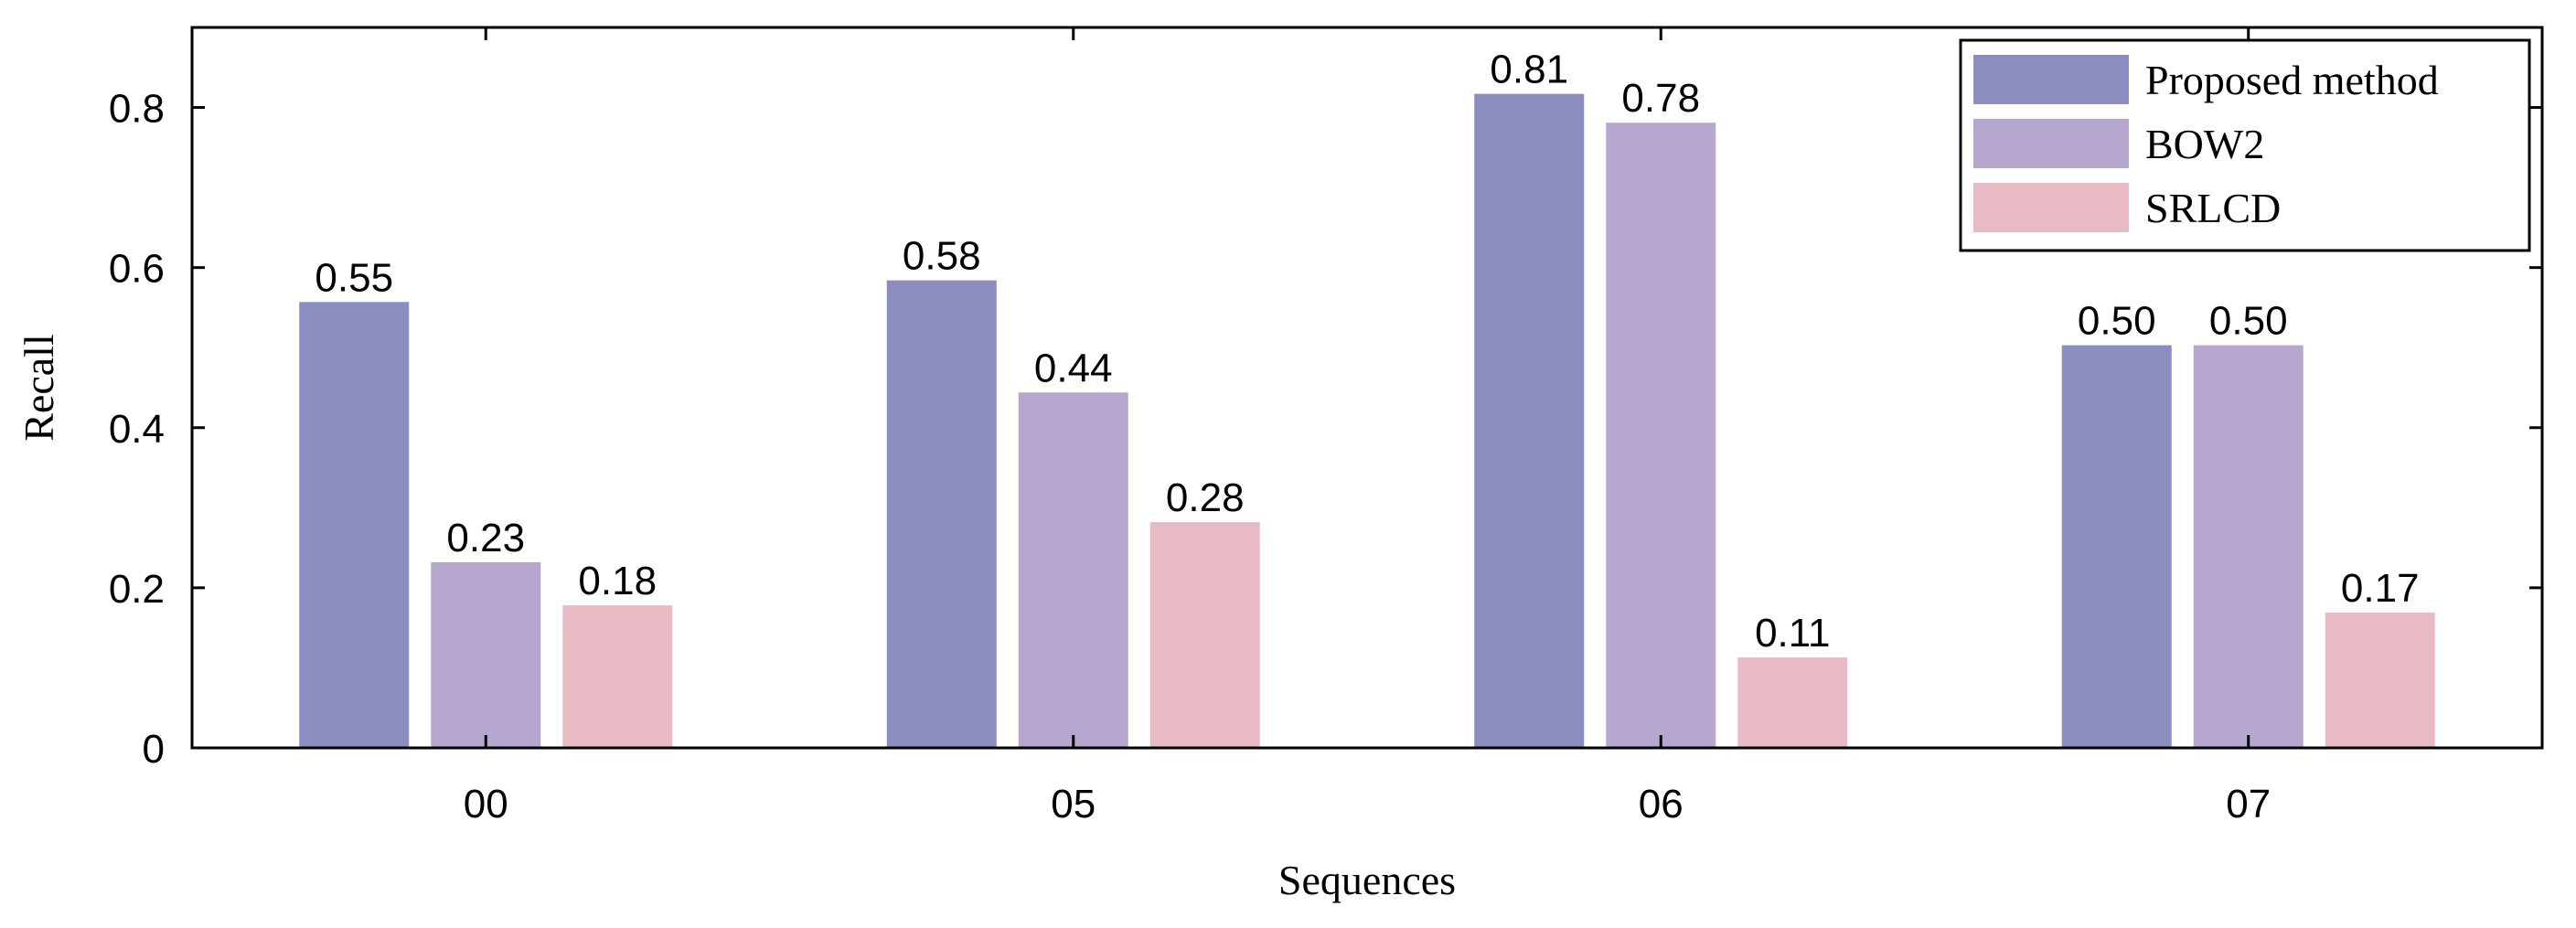 The height and width of the screenshot is (928, 2576). What do you see at coordinates (1529, 70) in the screenshot?
I see `data-label: 0.81` at bounding box center [1529, 70].